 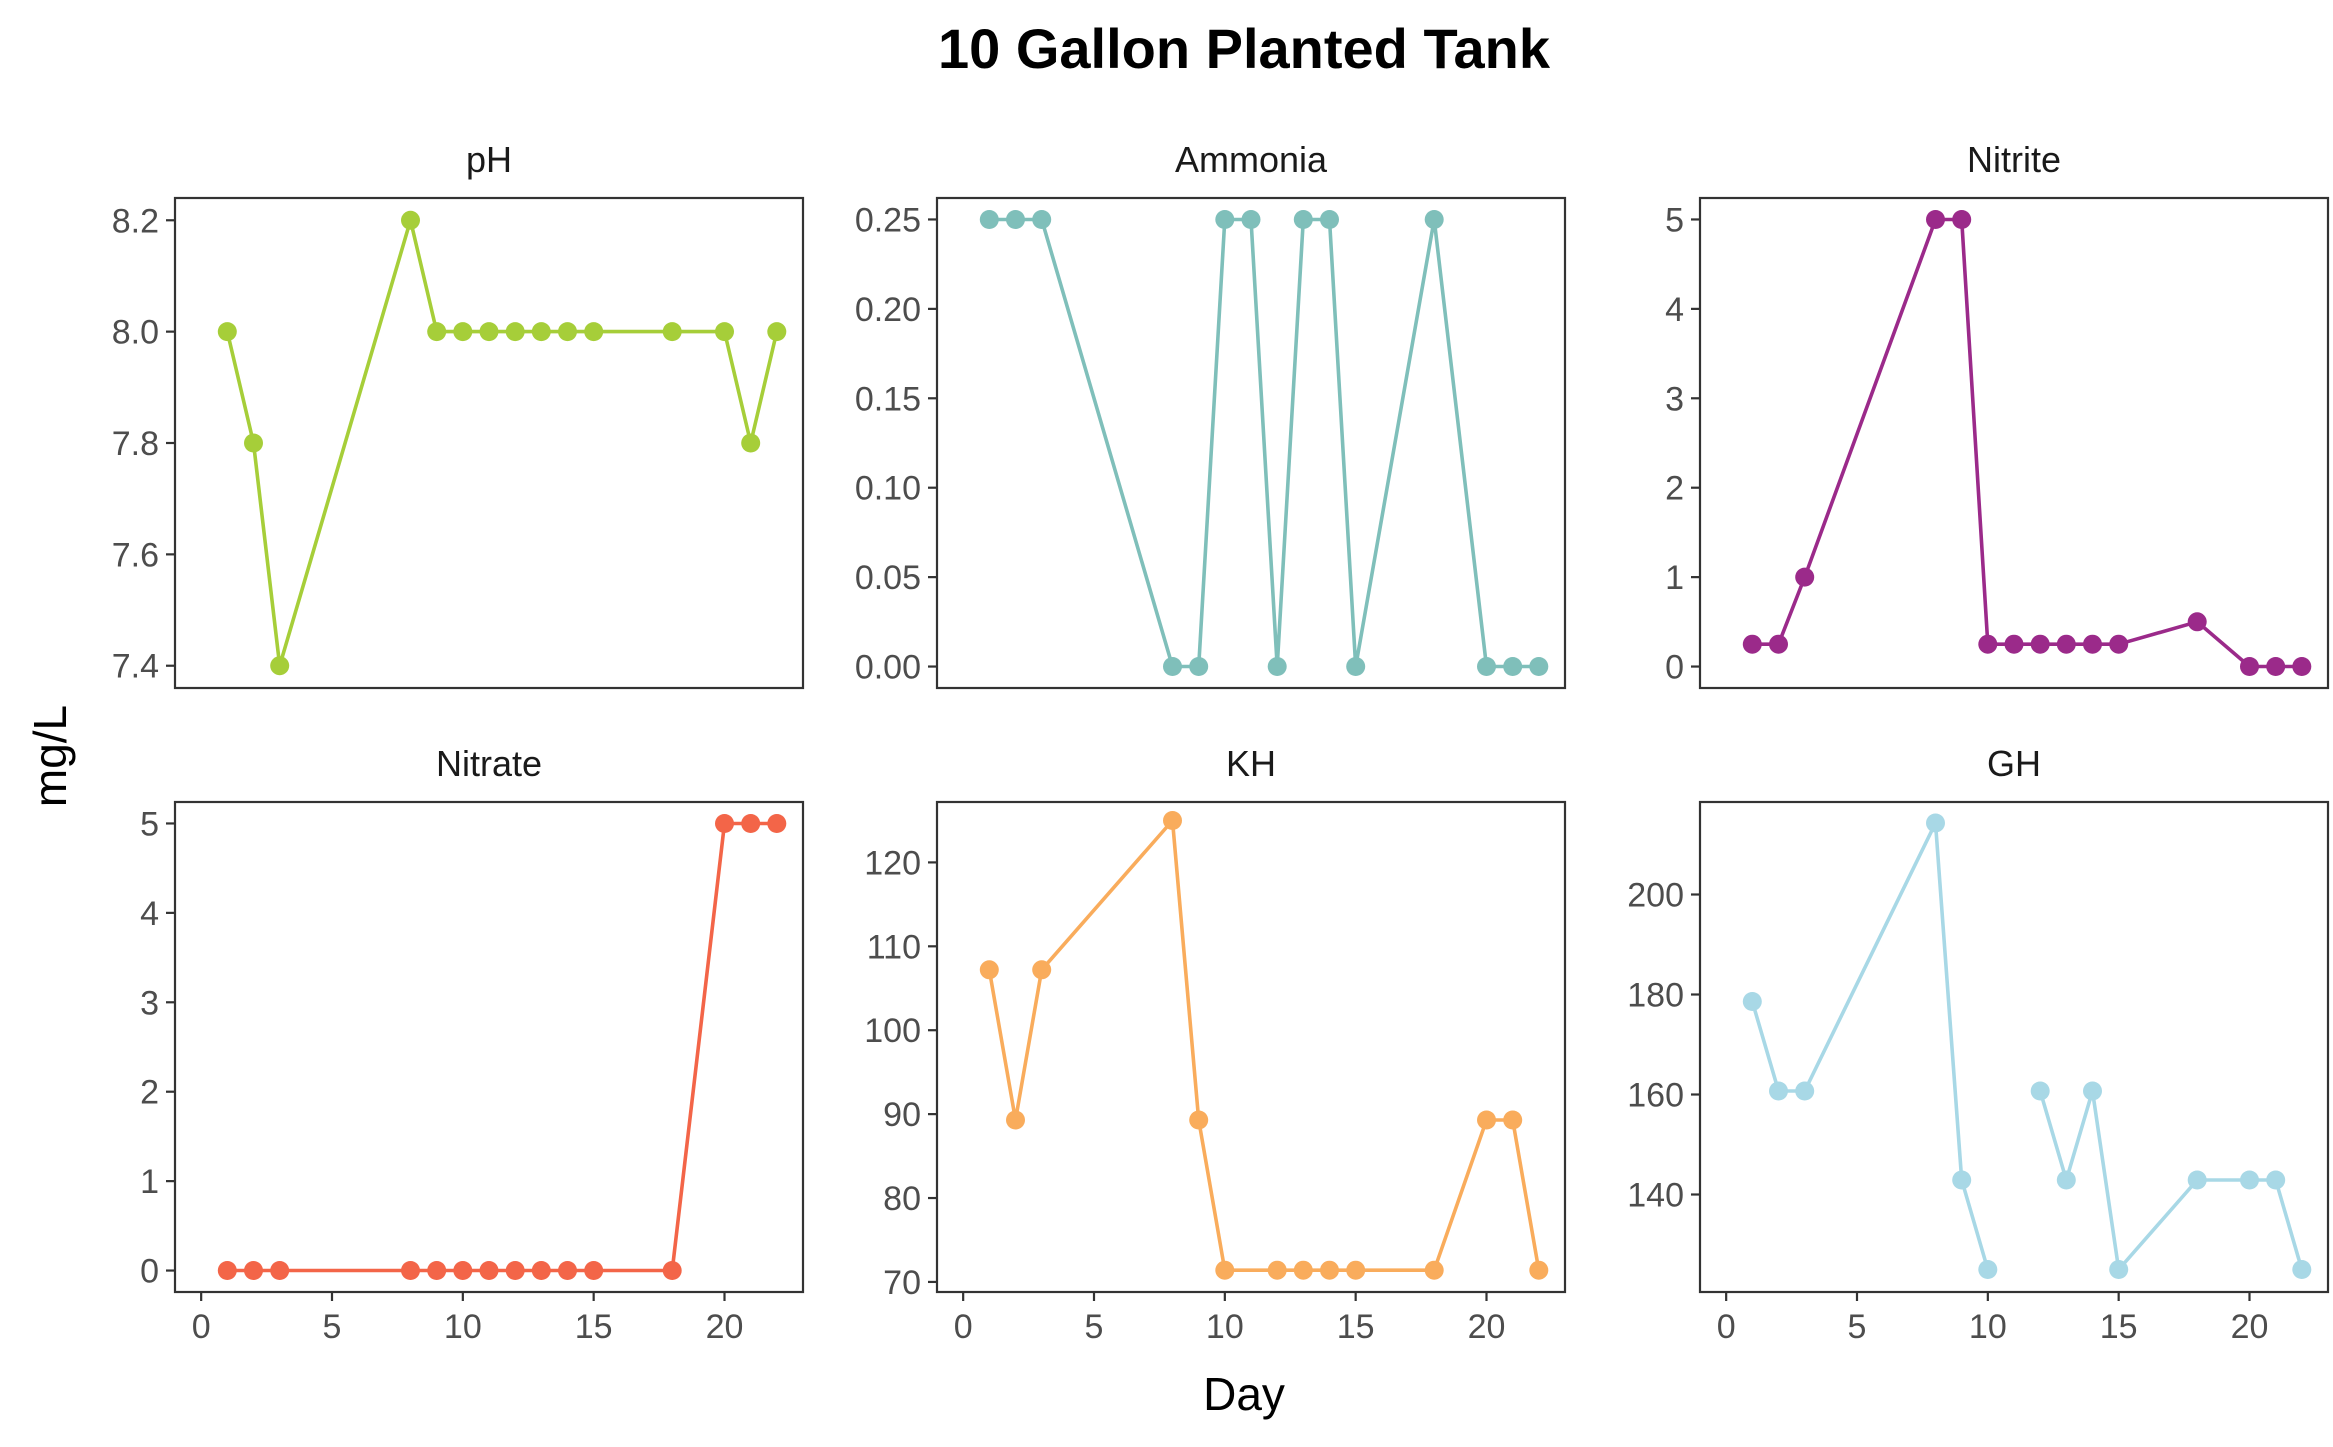 I want to click on y-tick-label: 8.2, so click(x=135, y=221).